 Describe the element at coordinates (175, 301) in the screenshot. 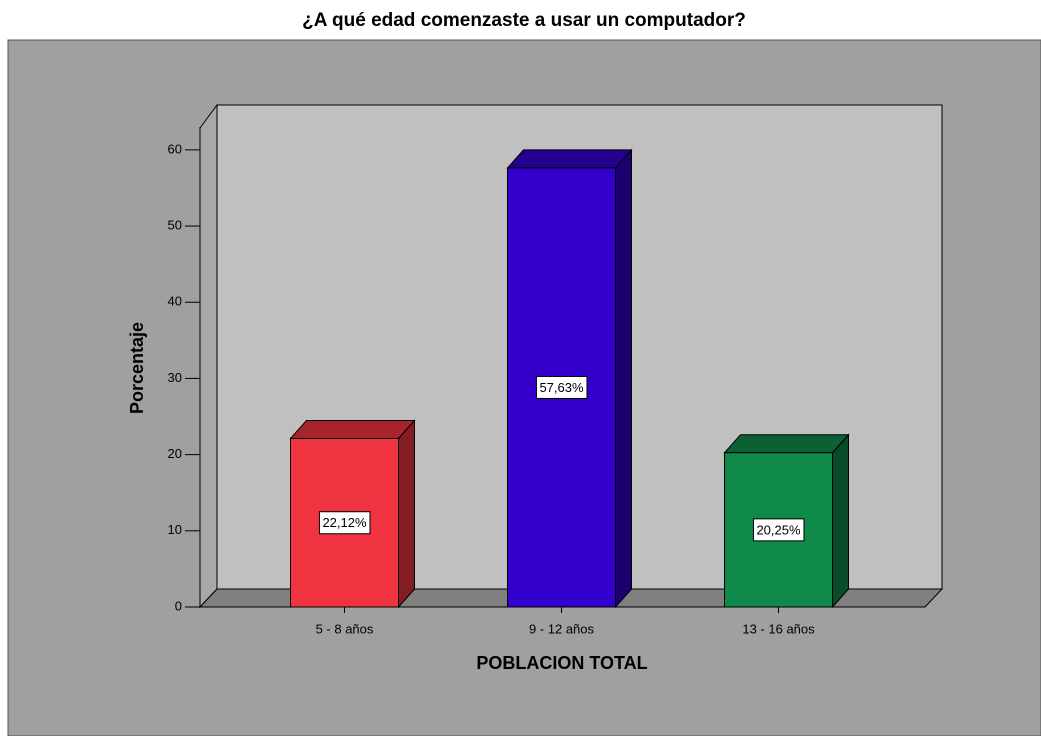

I see `y-tick-label: 40` at that location.